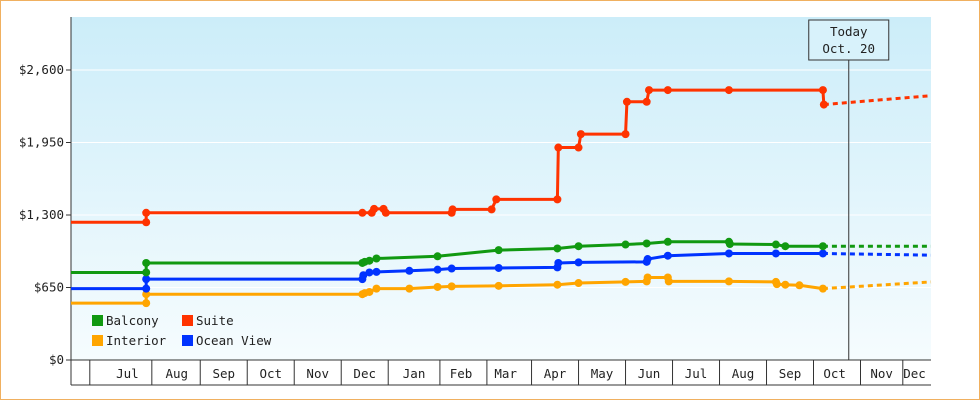 This screenshot has width=980, height=400. I want to click on x-tick-label: Apr, so click(555, 373).